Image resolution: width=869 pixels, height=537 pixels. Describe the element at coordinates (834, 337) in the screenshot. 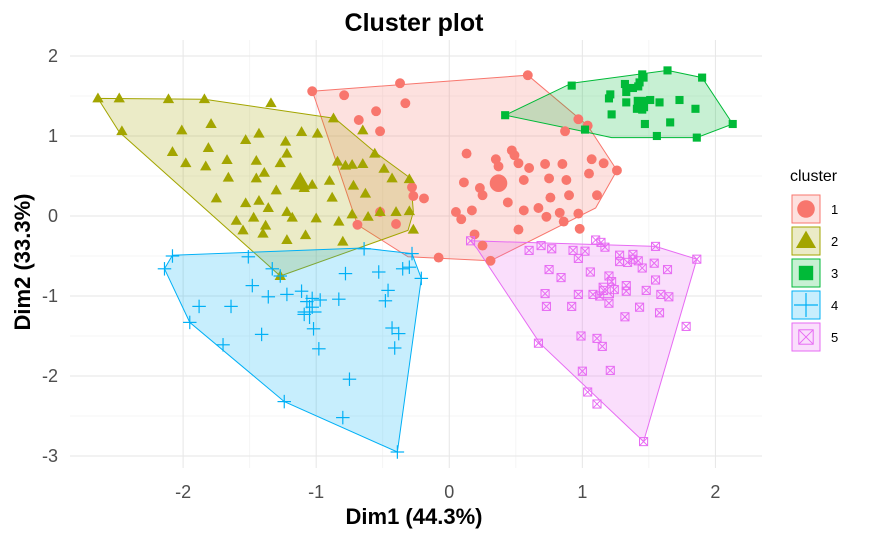

I see `legend-label: 5` at that location.